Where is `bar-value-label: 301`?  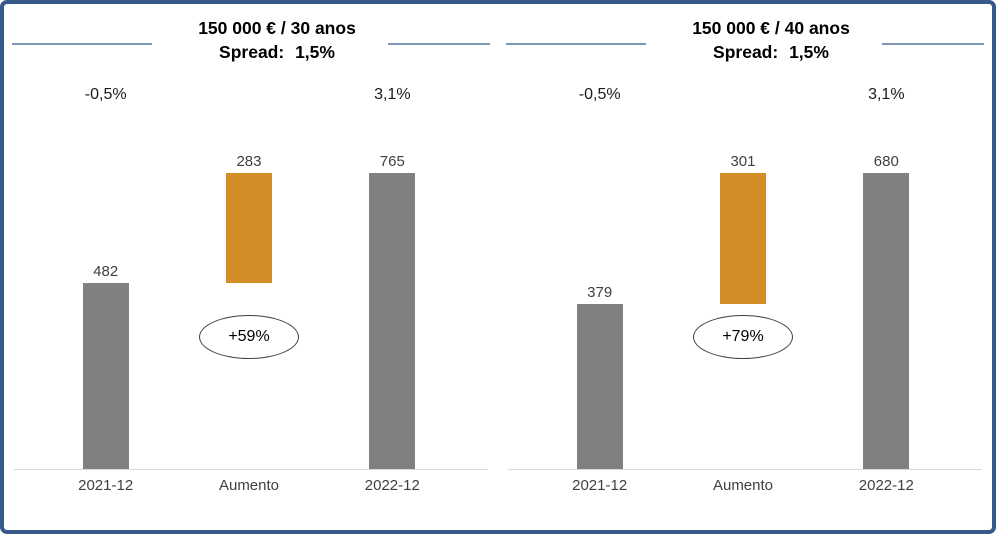 bar-value-label: 301 is located at coordinates (743, 161).